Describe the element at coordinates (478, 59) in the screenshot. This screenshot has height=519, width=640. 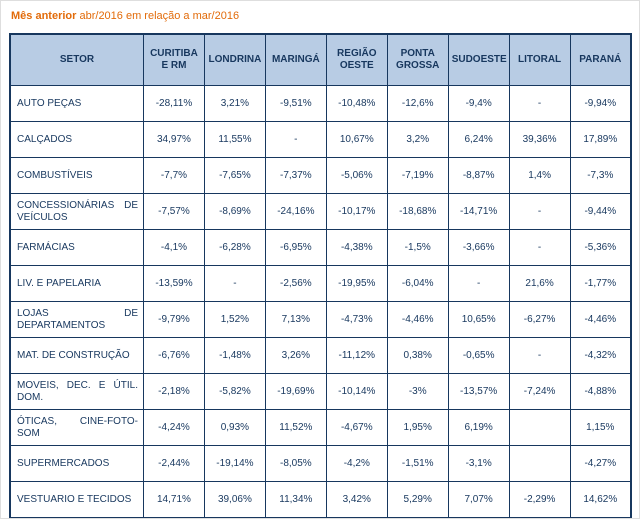
I see `header-cell: SUDOESTE` at that location.